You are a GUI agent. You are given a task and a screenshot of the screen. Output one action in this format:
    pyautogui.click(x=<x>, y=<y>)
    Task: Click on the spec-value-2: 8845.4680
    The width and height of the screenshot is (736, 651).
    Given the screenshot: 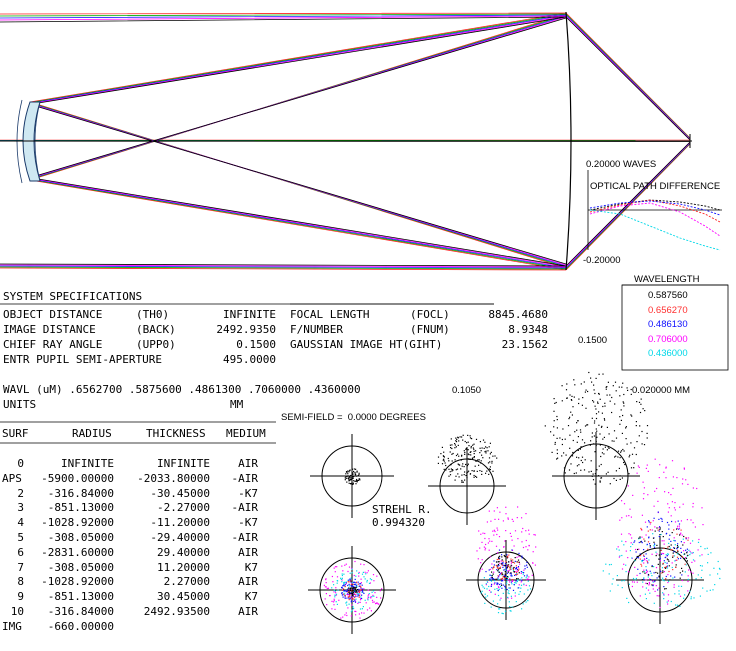 What is the action you would take?
    pyautogui.click(x=518, y=314)
    